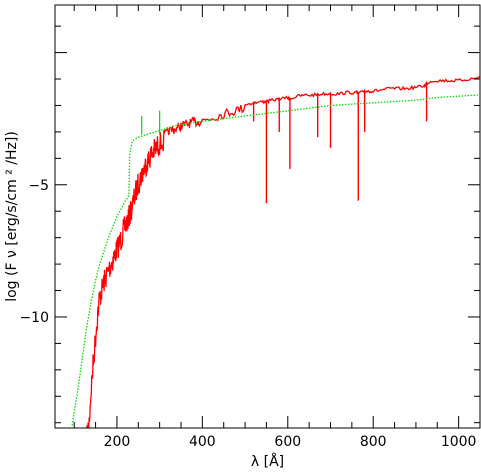  I want to click on x-axis-title: λ [Å], so click(267, 461).